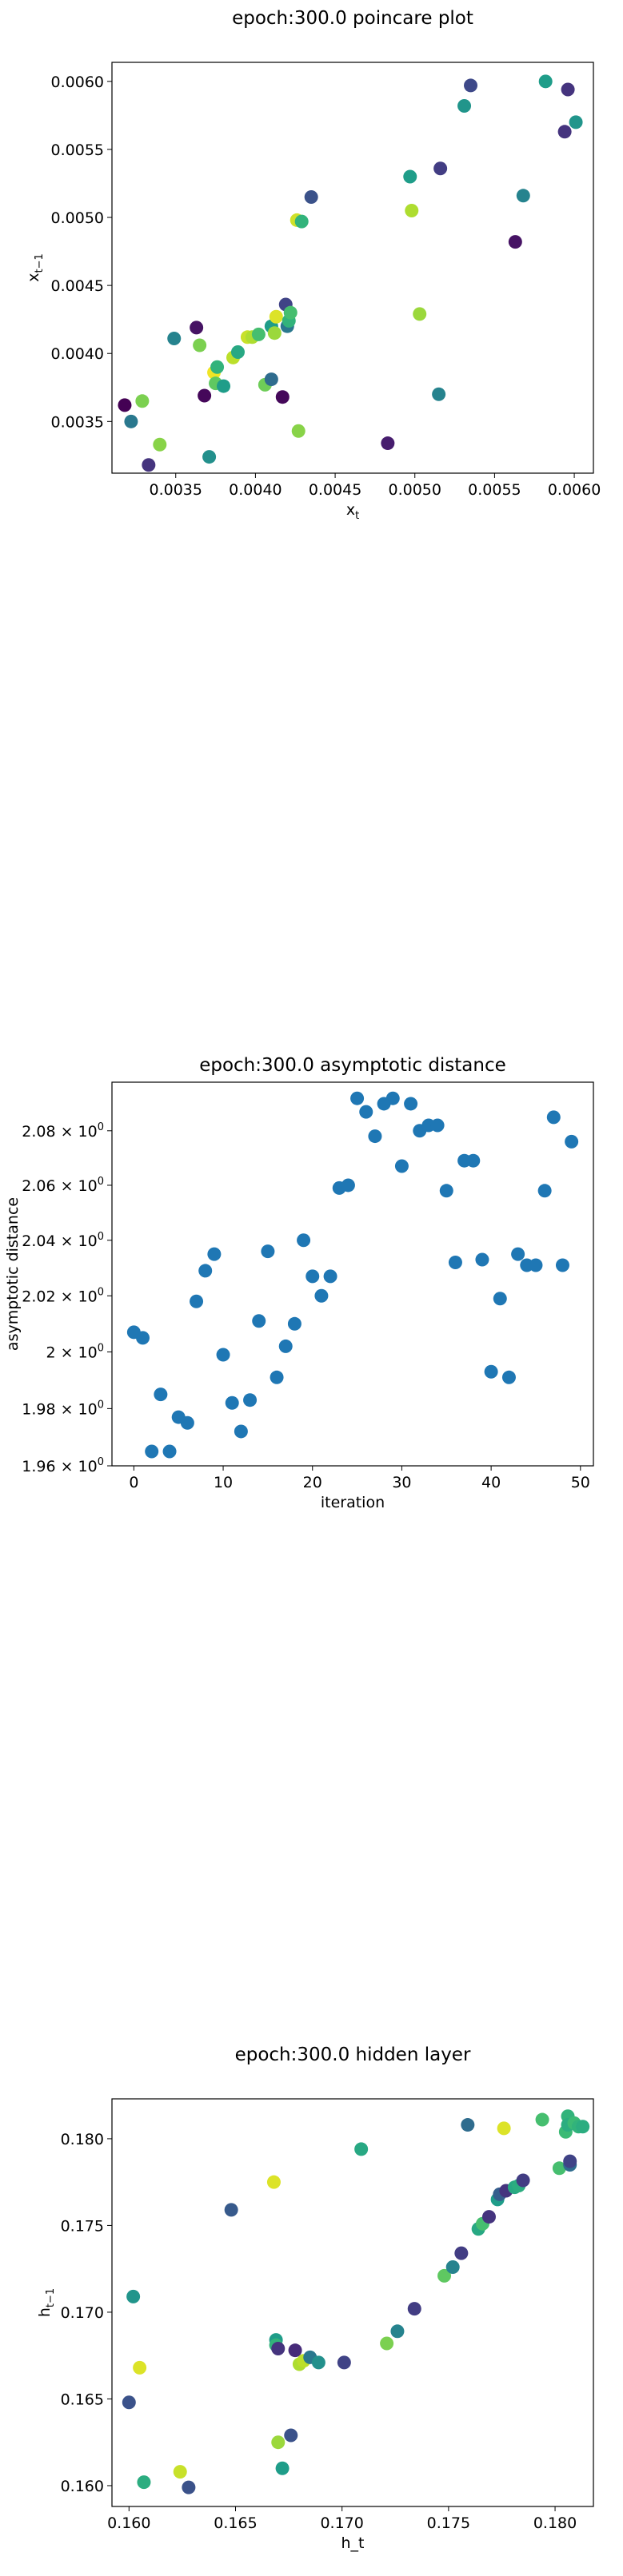 The height and width of the screenshot is (2576, 623). I want to click on x-tick-label: 40, so click(491, 1482).